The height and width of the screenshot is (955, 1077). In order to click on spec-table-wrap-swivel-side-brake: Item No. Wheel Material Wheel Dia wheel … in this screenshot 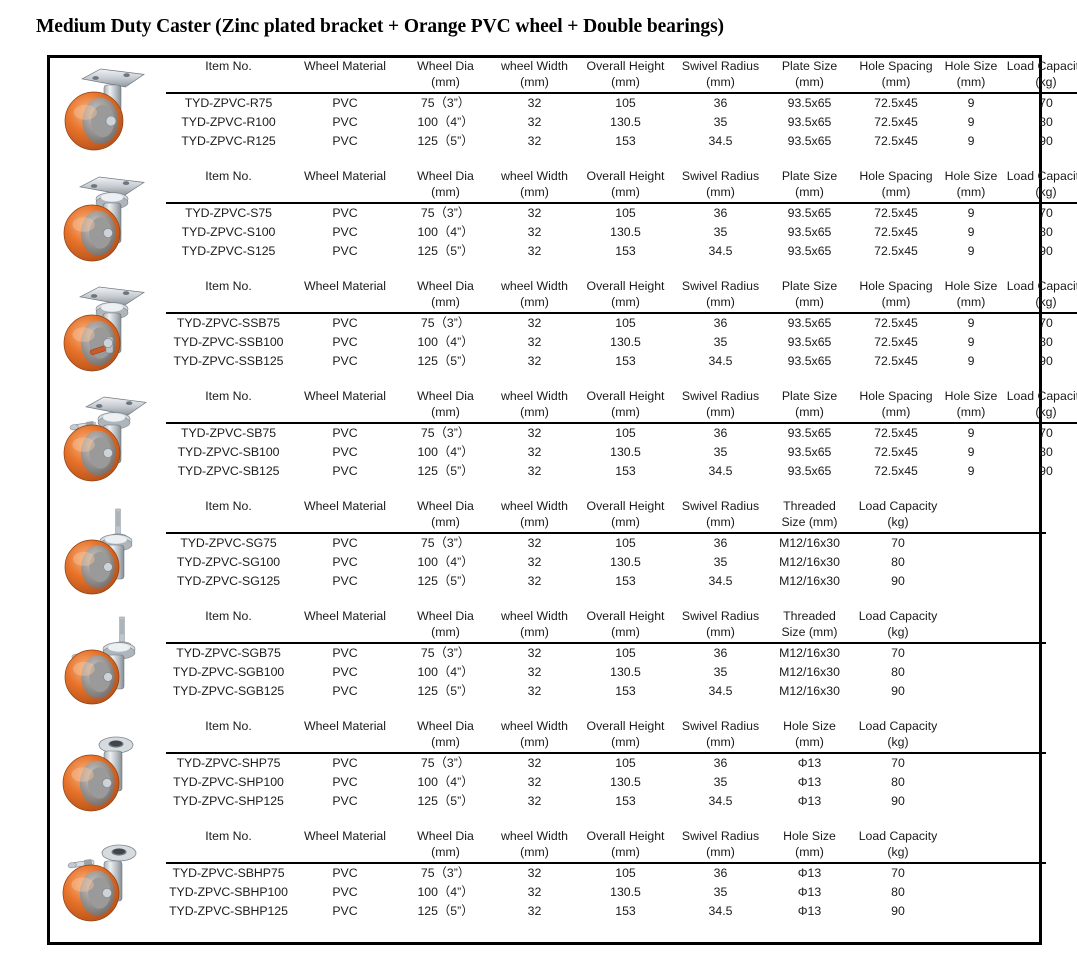, I will do `click(621, 333)`.